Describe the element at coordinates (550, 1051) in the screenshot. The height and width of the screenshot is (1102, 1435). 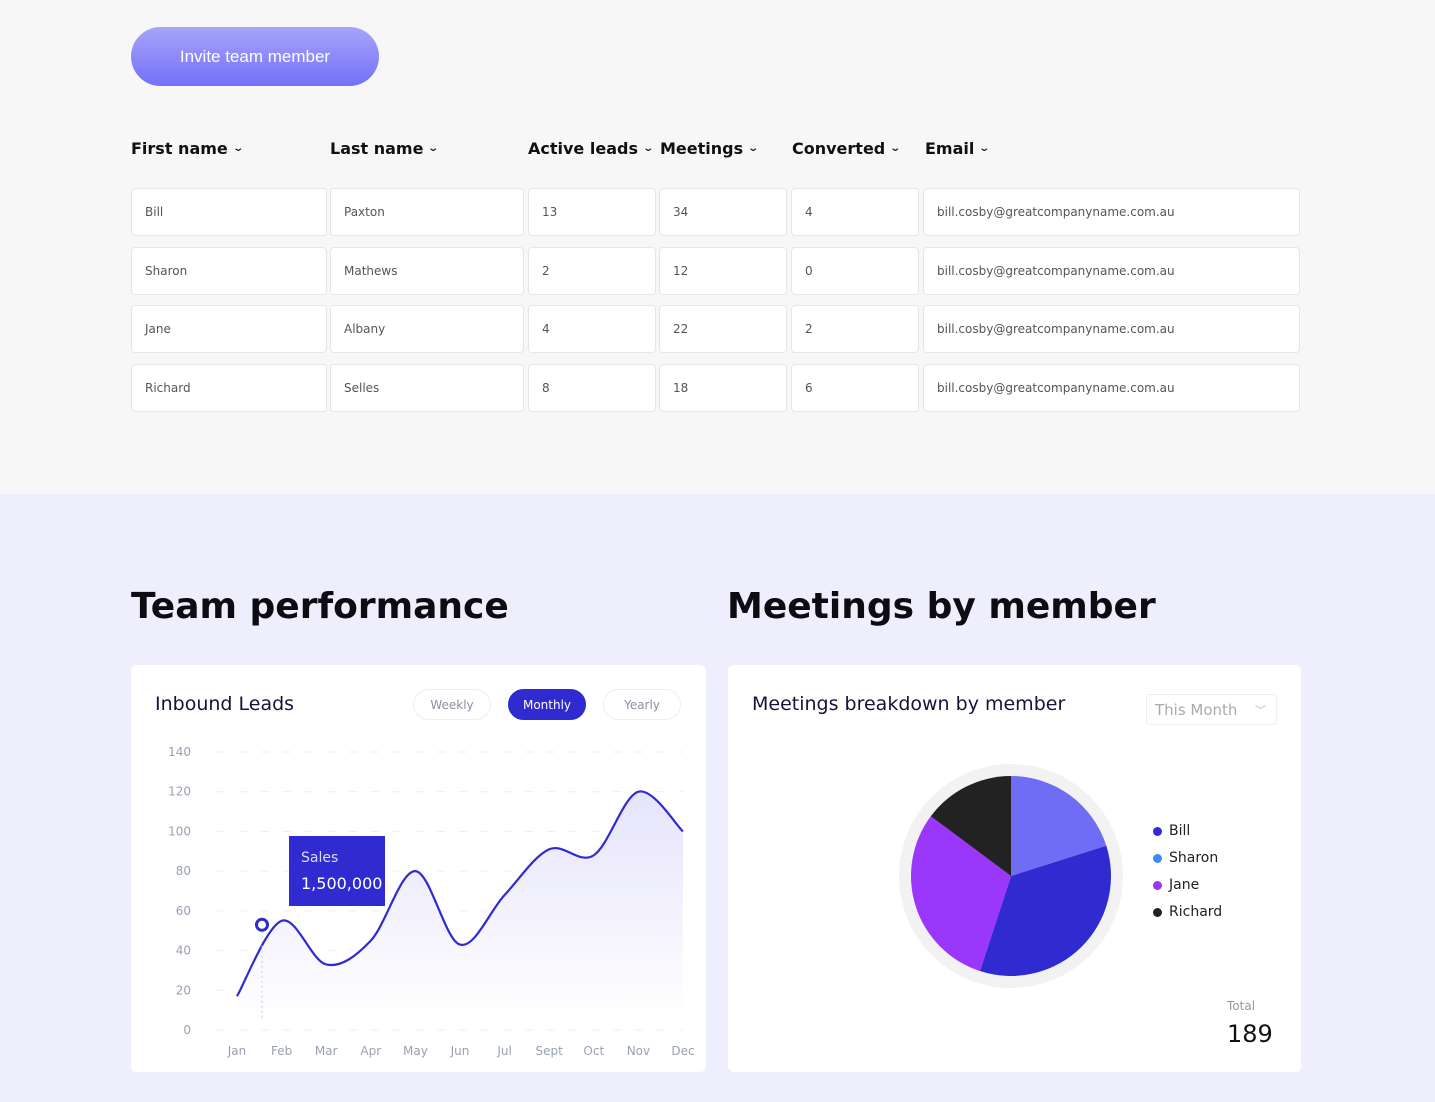
I see `x-tick-label: Sept` at that location.